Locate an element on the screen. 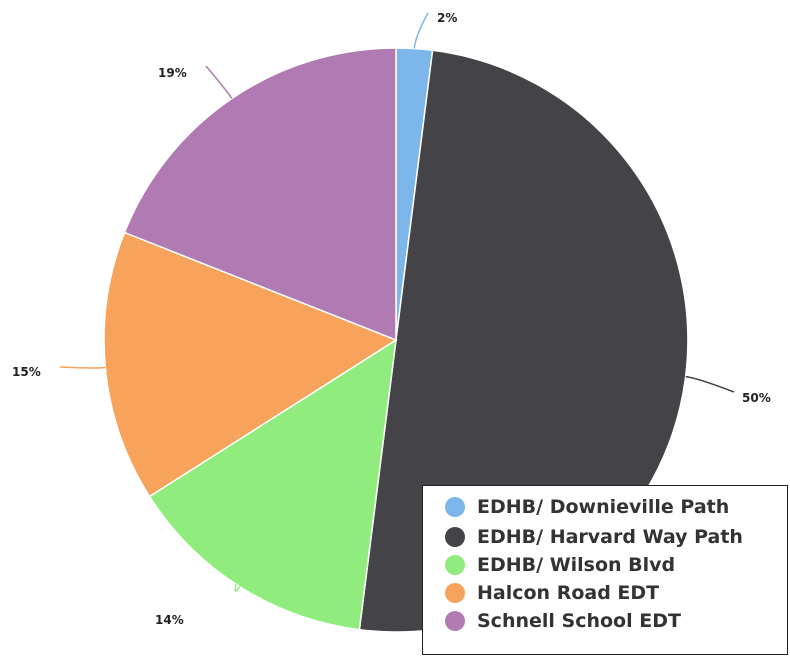 This screenshot has height=656, width=790. legend-item-schnell-school: Schnell School EDT is located at coordinates (563, 621).